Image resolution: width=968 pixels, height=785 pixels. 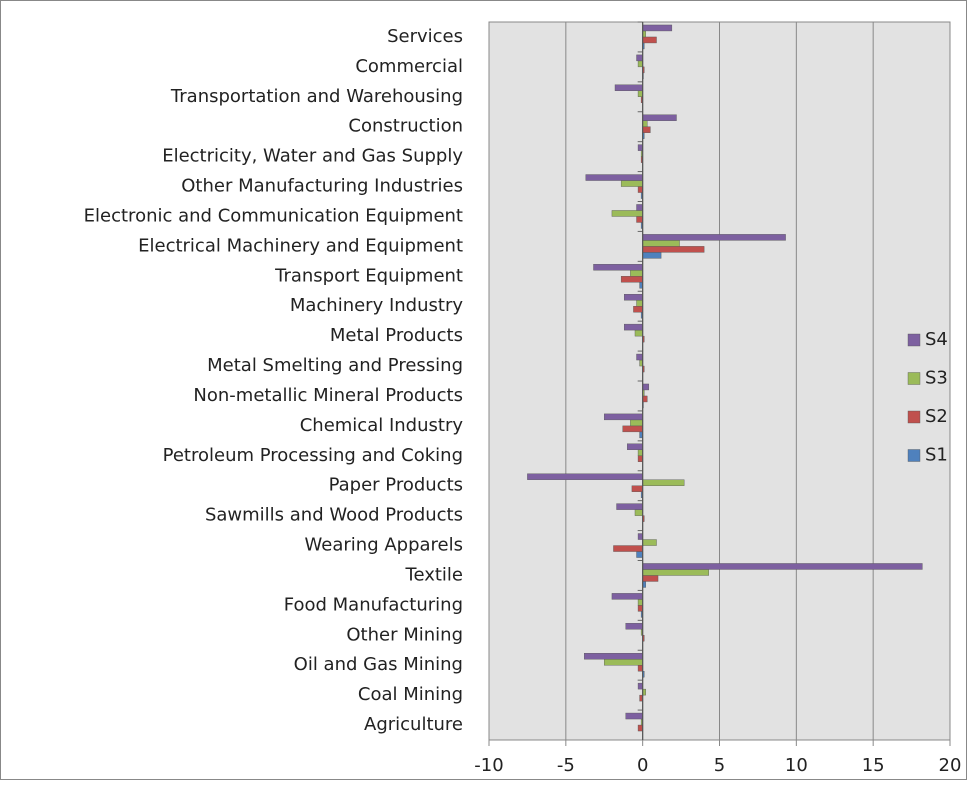 What do you see at coordinates (273, 215) in the screenshot?
I see `y-tick-label: Electronic and Communication Equipment` at bounding box center [273, 215].